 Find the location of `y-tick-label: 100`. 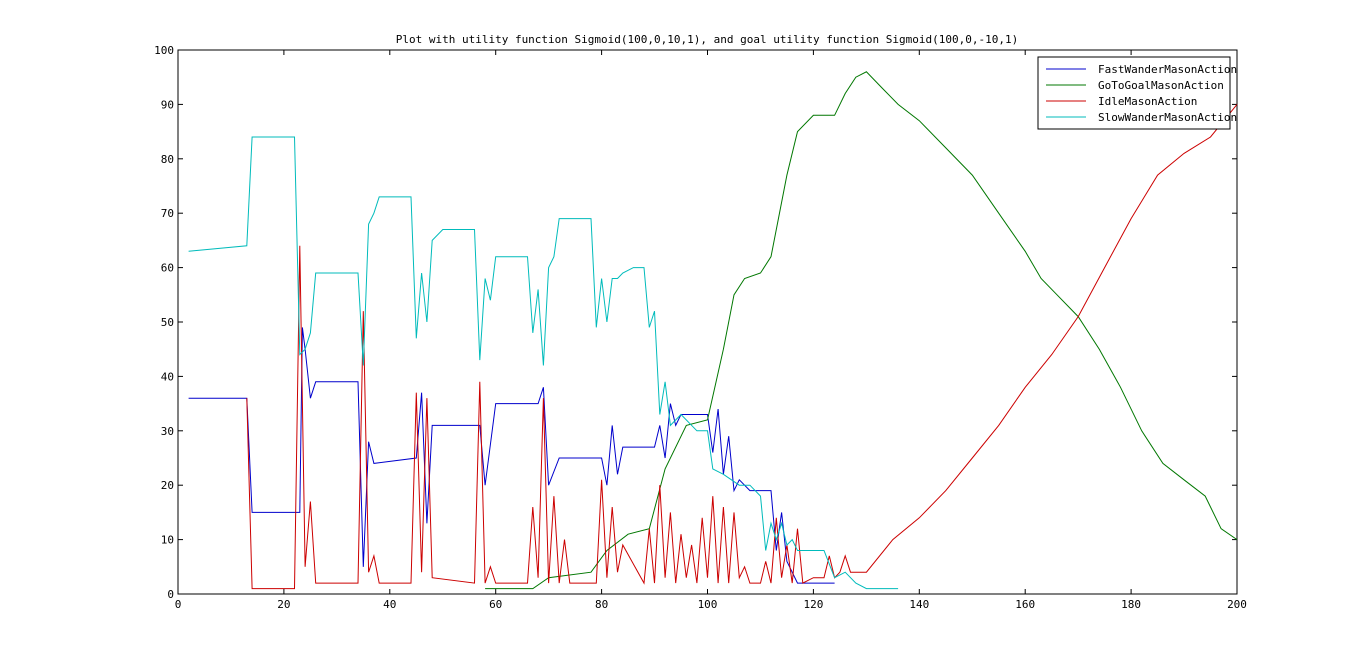

y-tick-label: 100 is located at coordinates (164, 50).